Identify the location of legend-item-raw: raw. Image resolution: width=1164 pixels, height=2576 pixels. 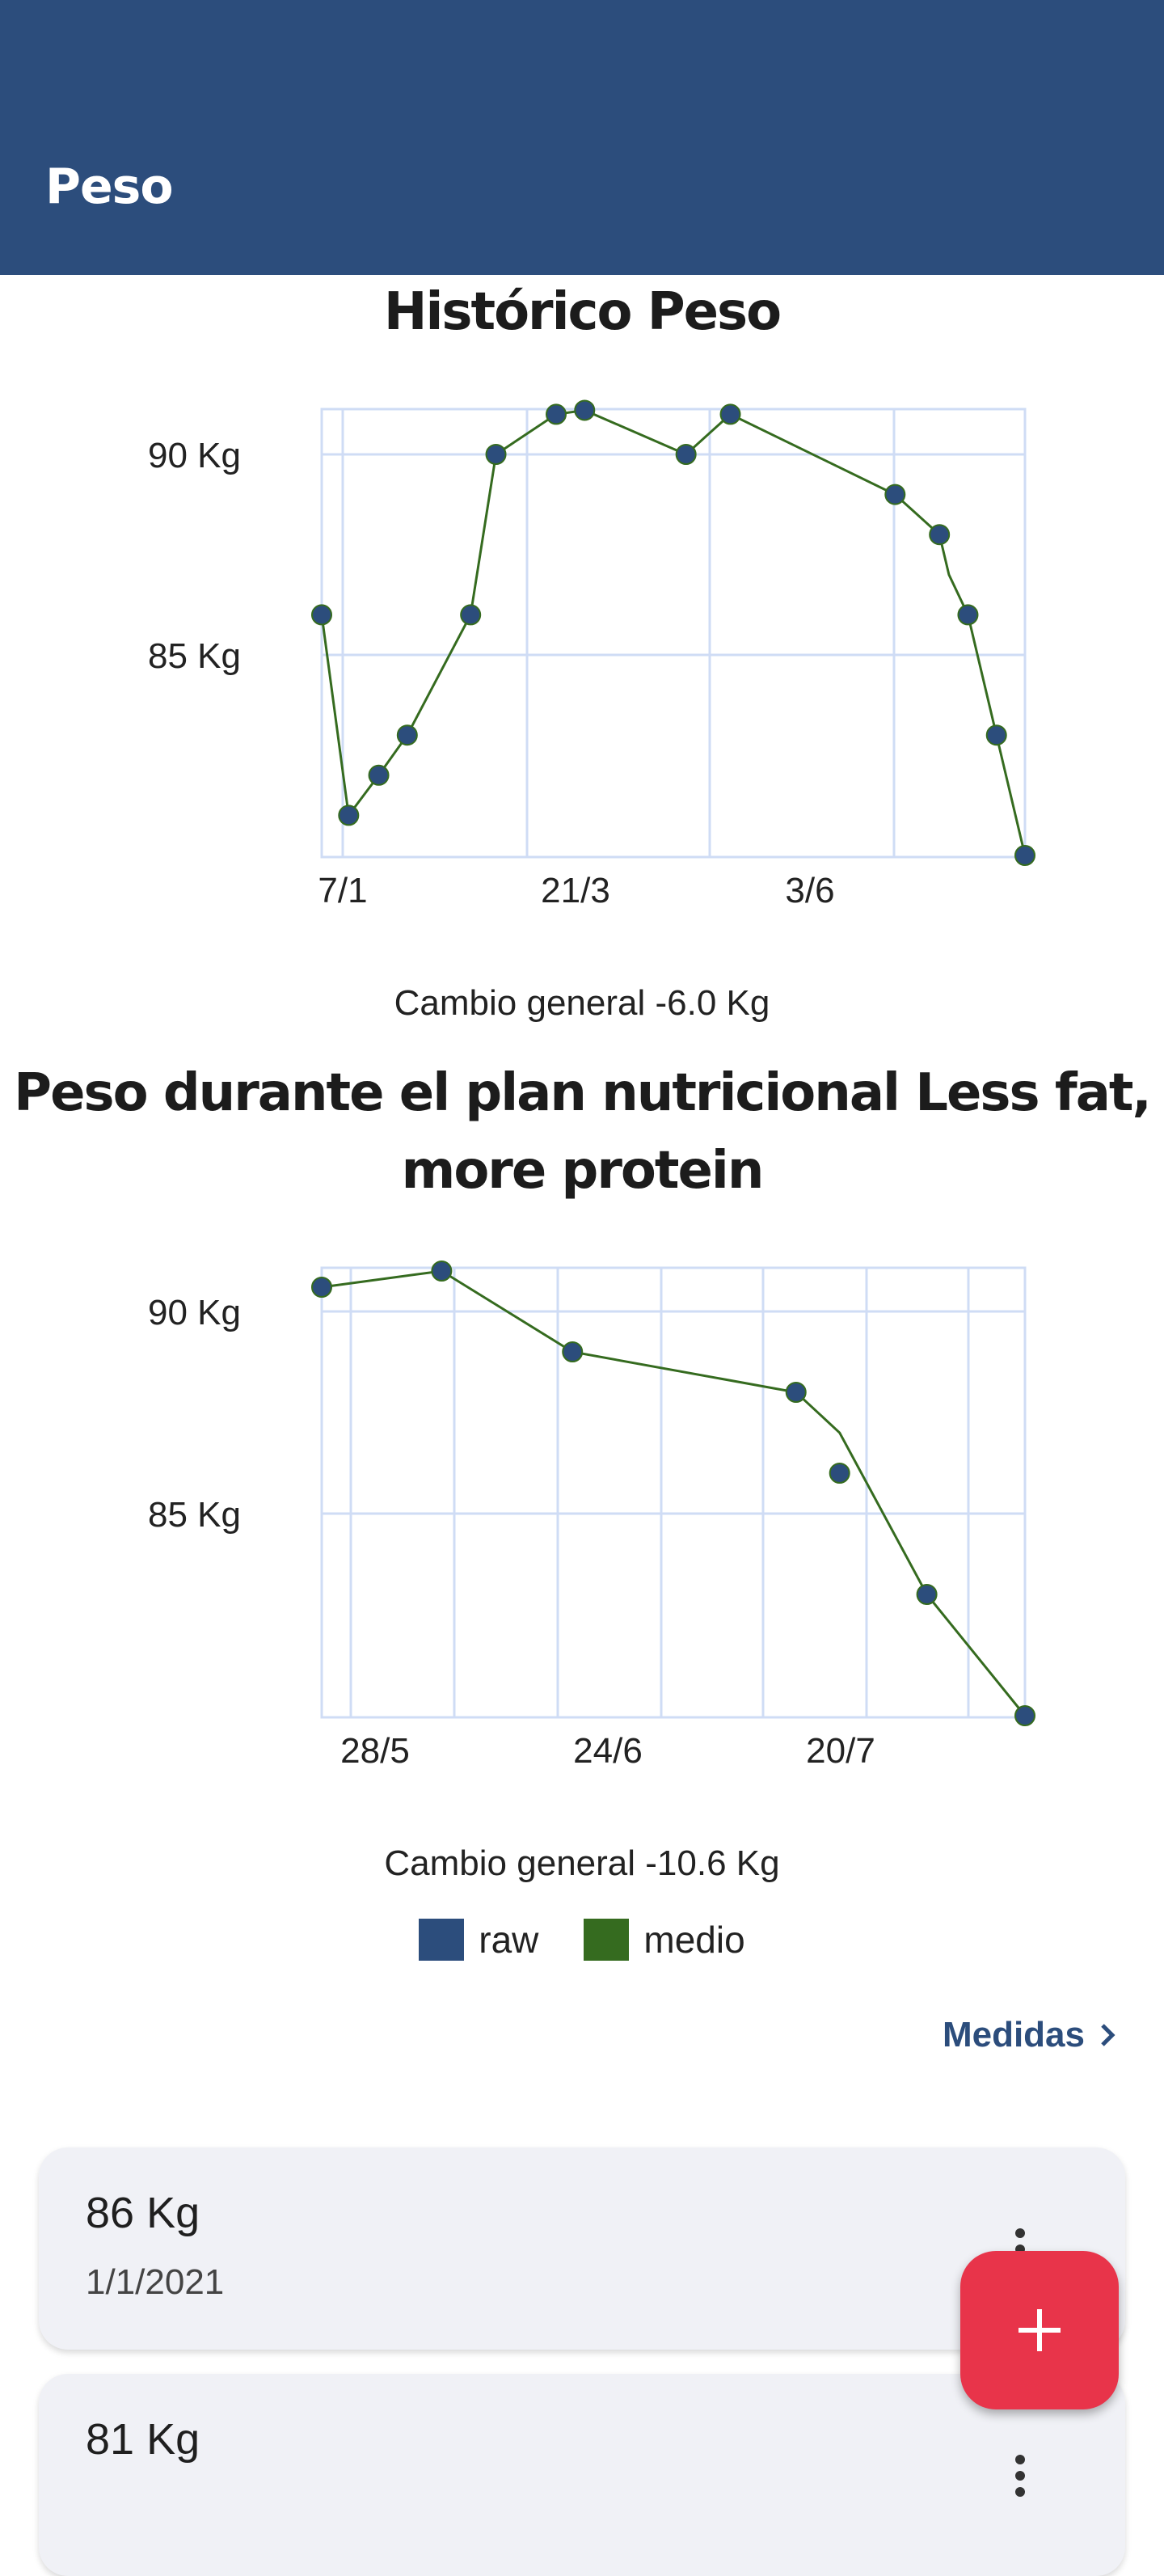
(478, 1940).